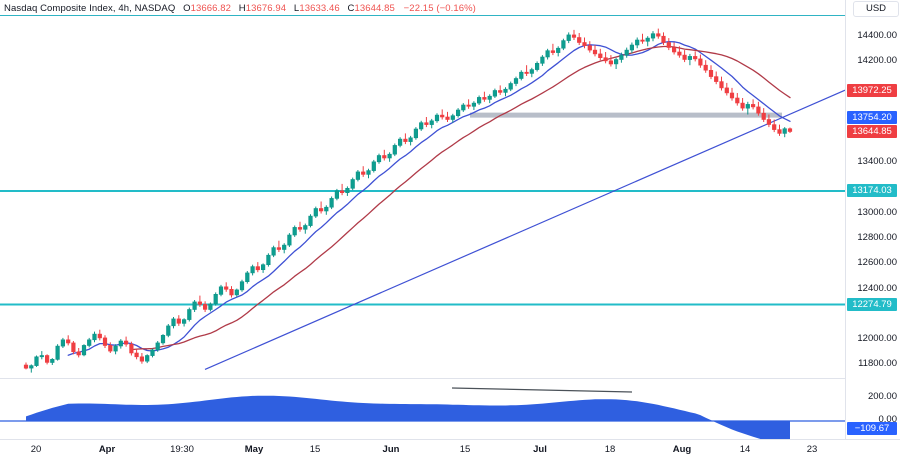 Image resolution: width=900 pixels, height=461 pixels. I want to click on time-tick-label: 20, so click(36, 449).